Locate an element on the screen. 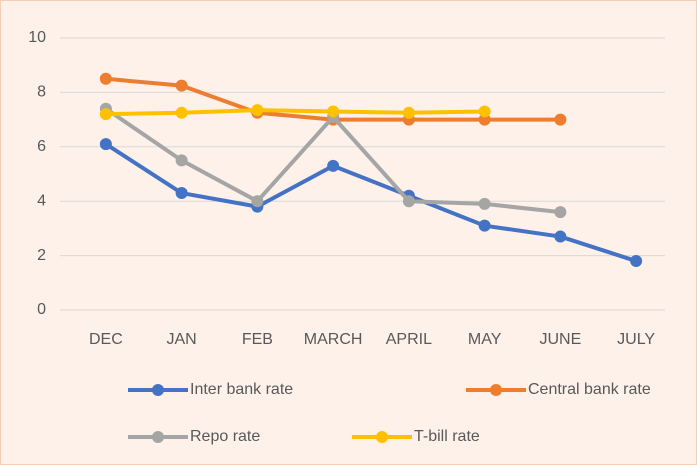 The height and width of the screenshot is (465, 697). series-line is located at coordinates (295, 112).